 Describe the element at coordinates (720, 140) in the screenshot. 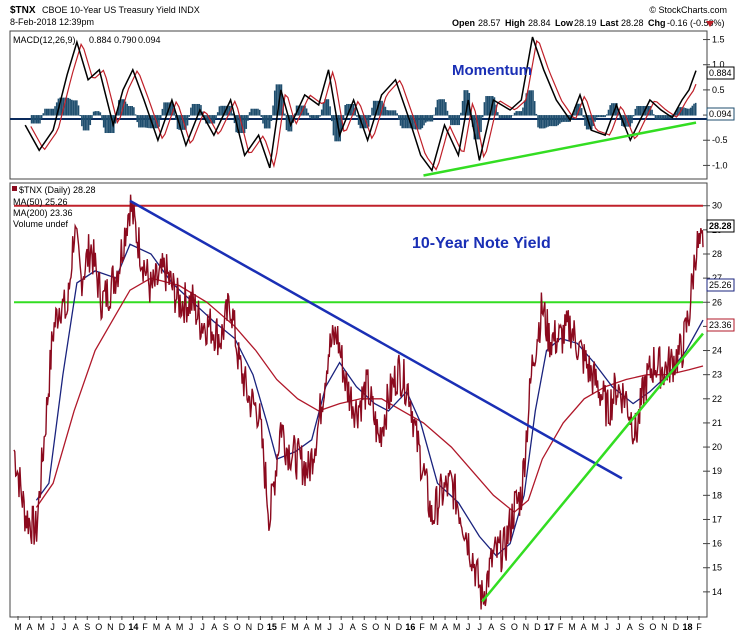

I see `macd-tick-label: -0.5` at that location.